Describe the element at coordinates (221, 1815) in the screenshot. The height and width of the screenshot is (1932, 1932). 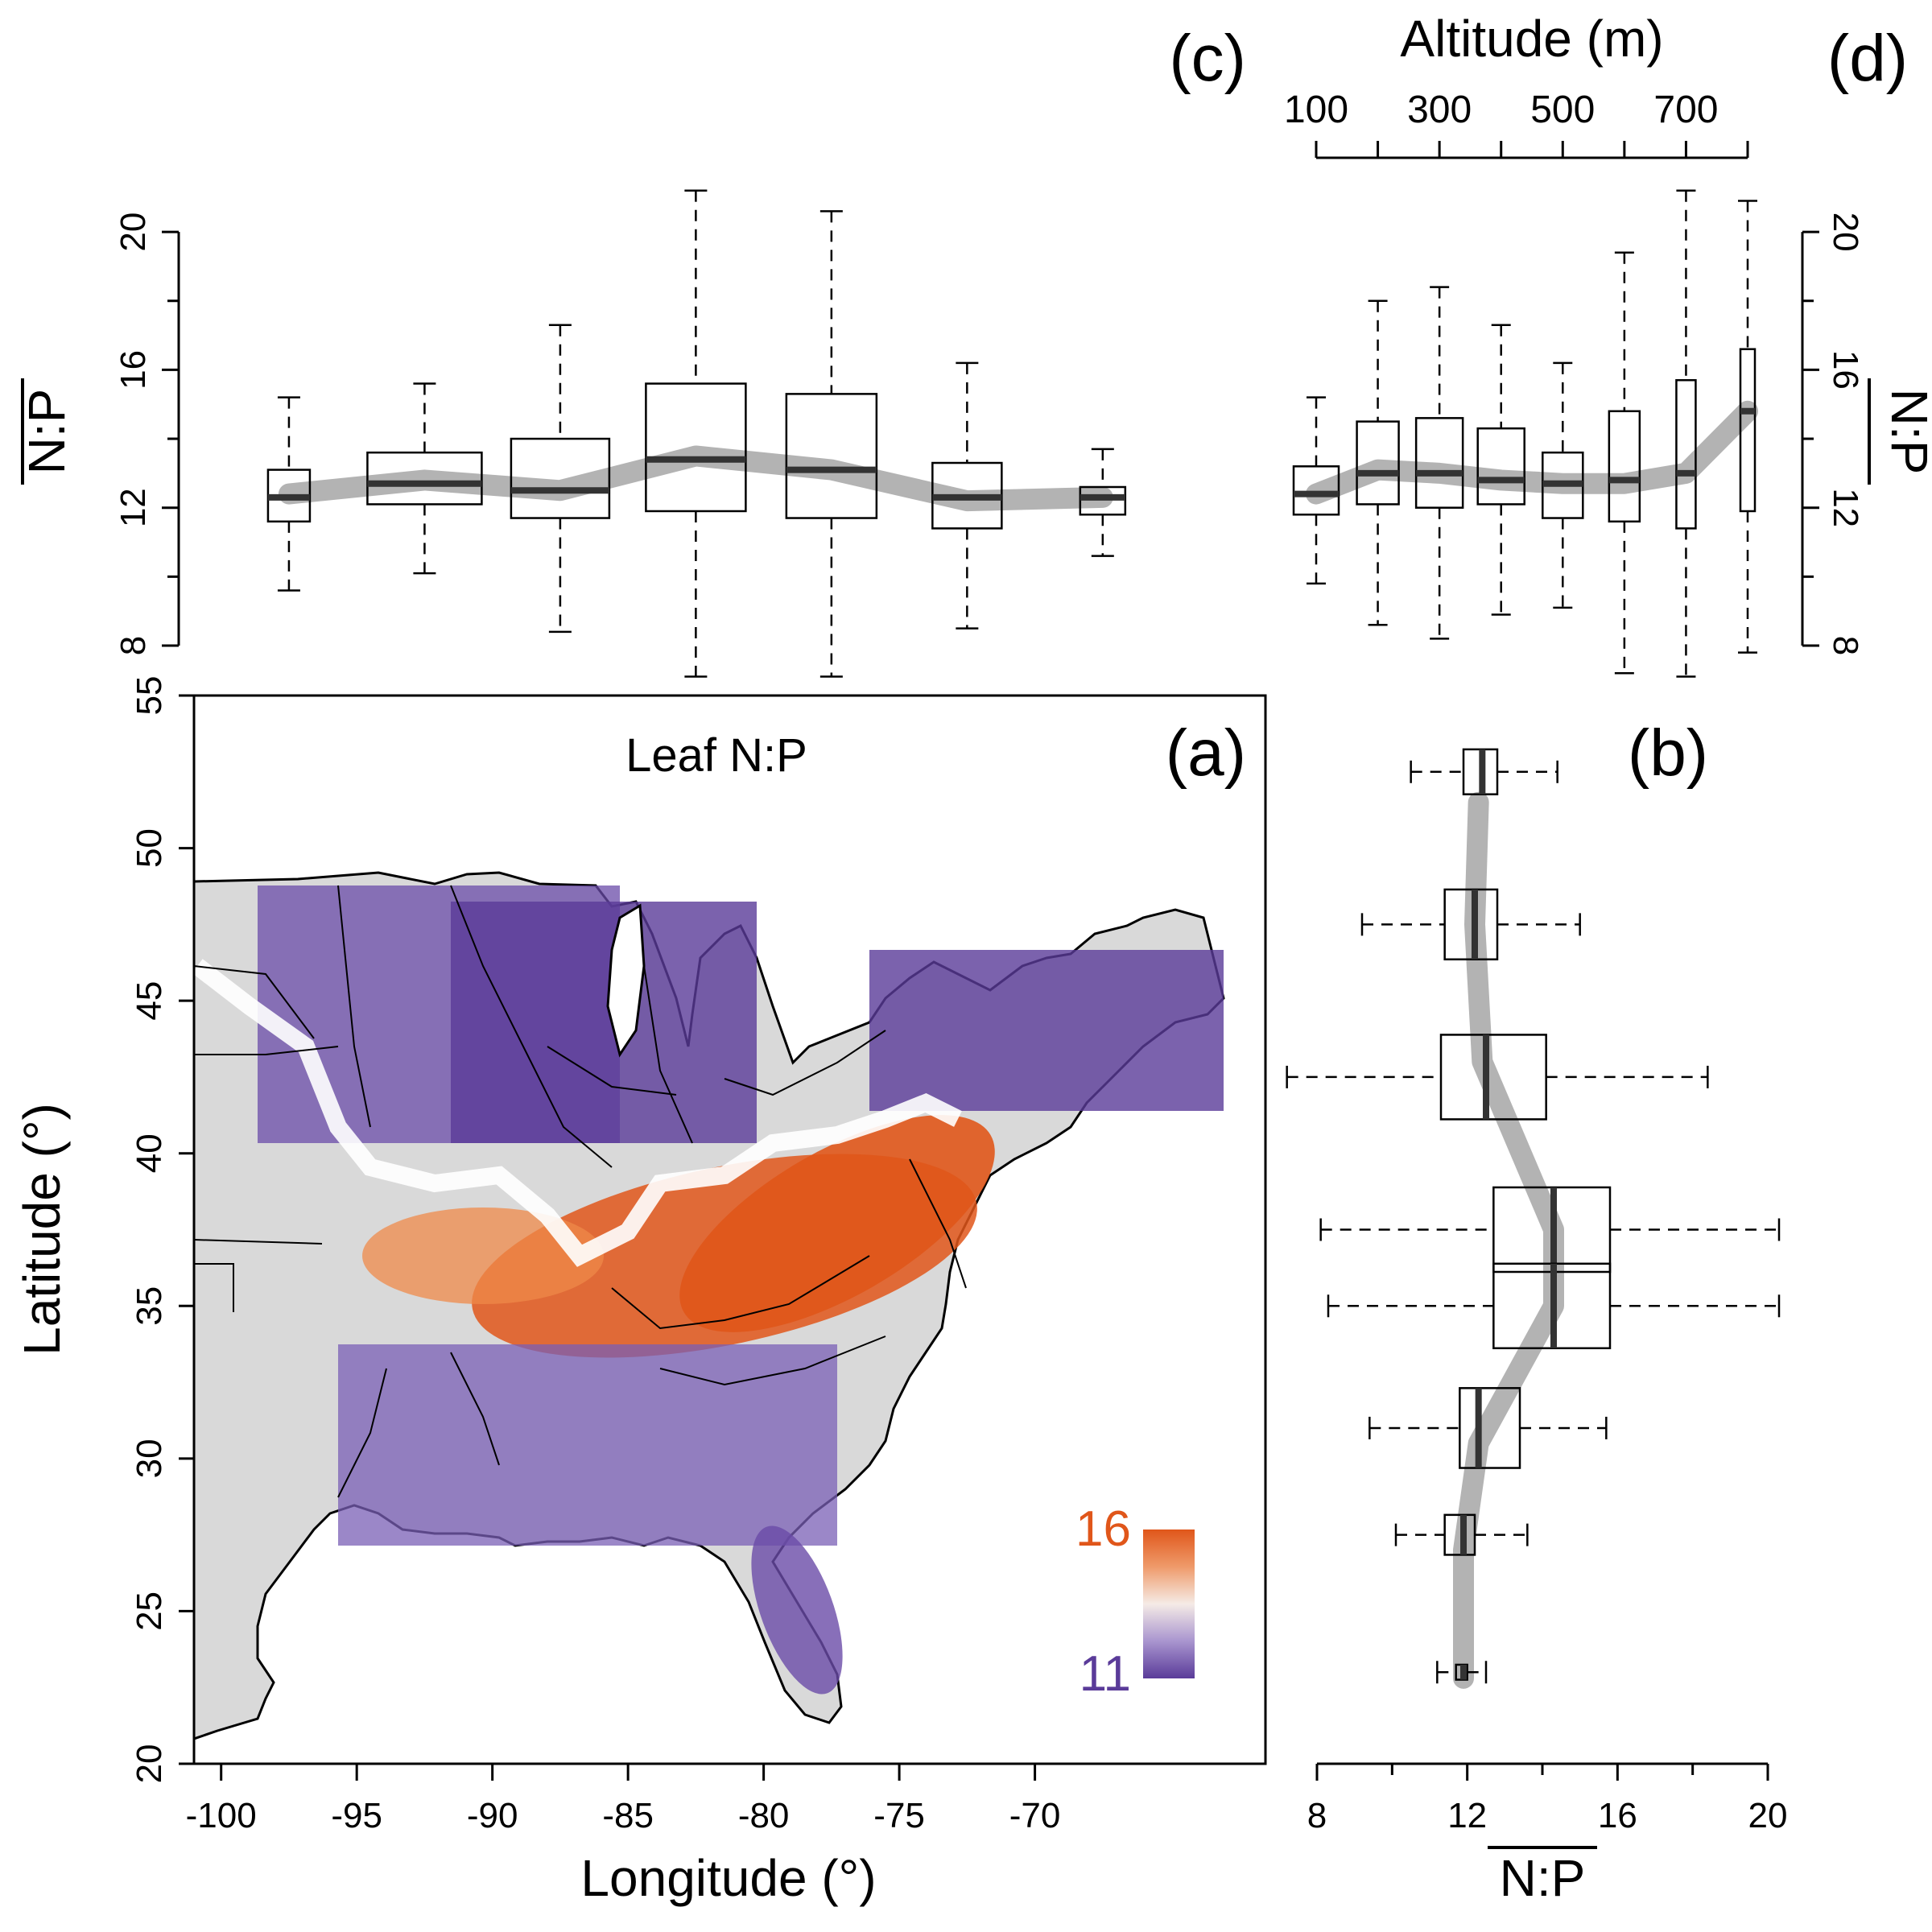
I see `x-tick-label-a: -100` at that location.